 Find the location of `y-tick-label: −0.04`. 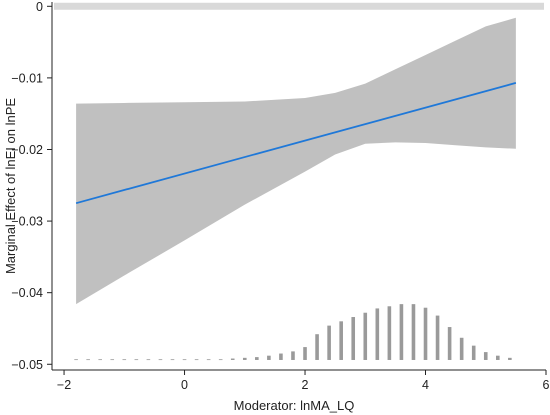

y-tick-label: −0.04 is located at coordinates (27, 293).